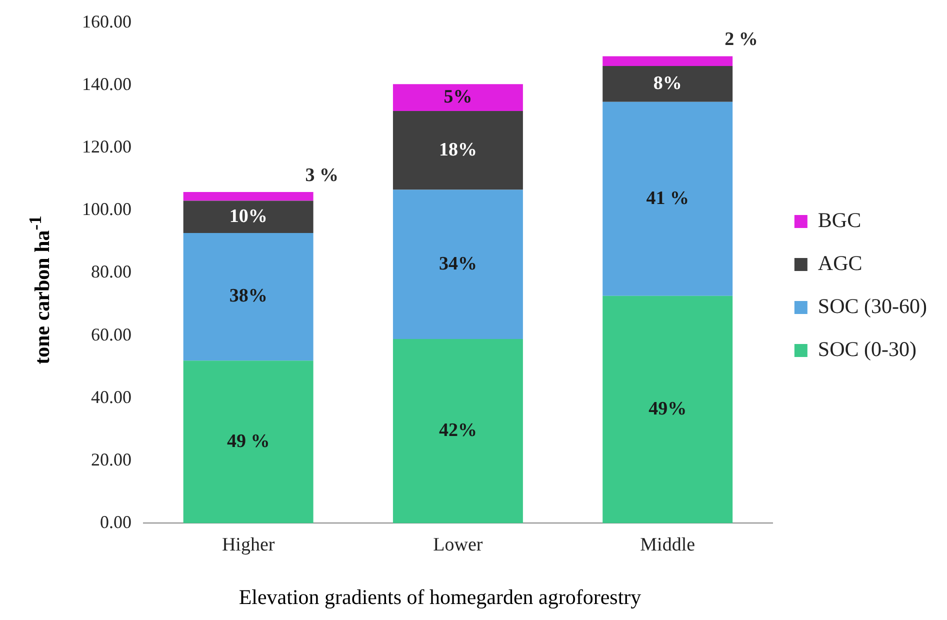 Image resolution: width=947 pixels, height=620 pixels. I want to click on y-tick-label: 0.00, so click(116, 522).